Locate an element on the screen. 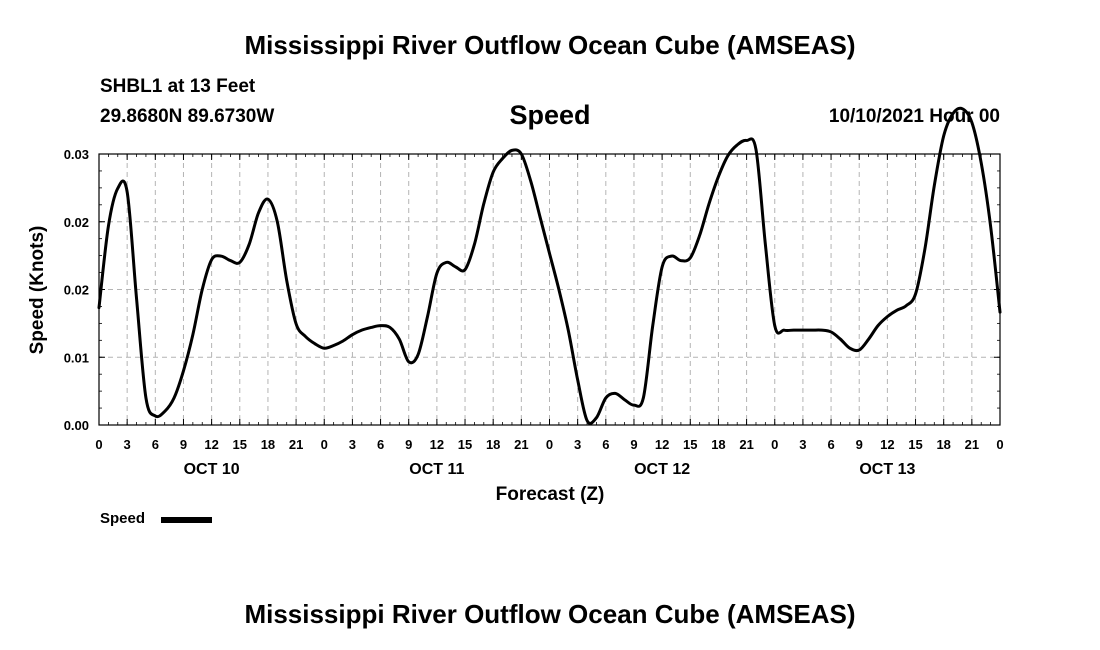  y-tick-label: 0.01 is located at coordinates (76, 357).